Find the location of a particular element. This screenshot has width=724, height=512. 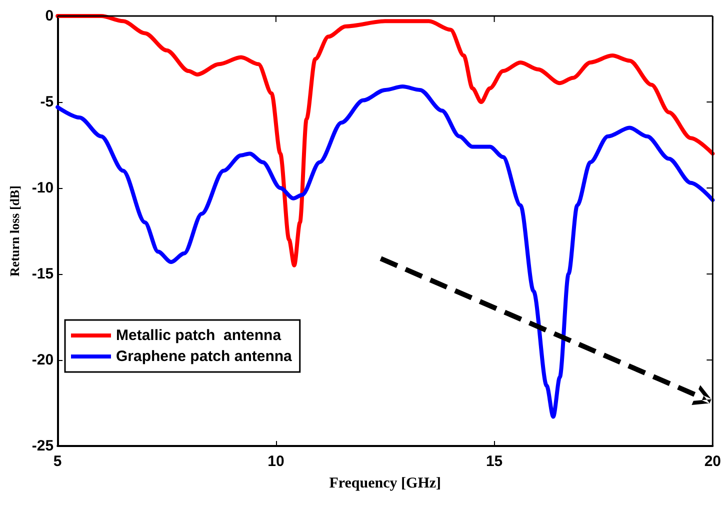

x-tick-label: 20 is located at coordinates (712, 461).